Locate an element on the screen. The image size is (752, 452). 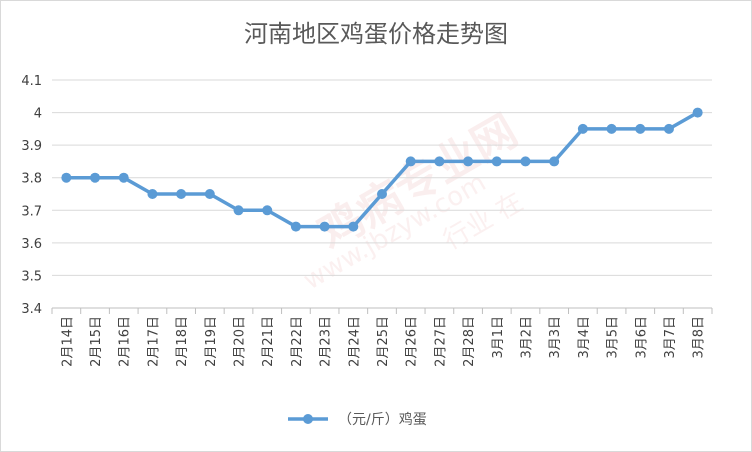
y-tick-label: 3.6 is located at coordinates (31, 244).